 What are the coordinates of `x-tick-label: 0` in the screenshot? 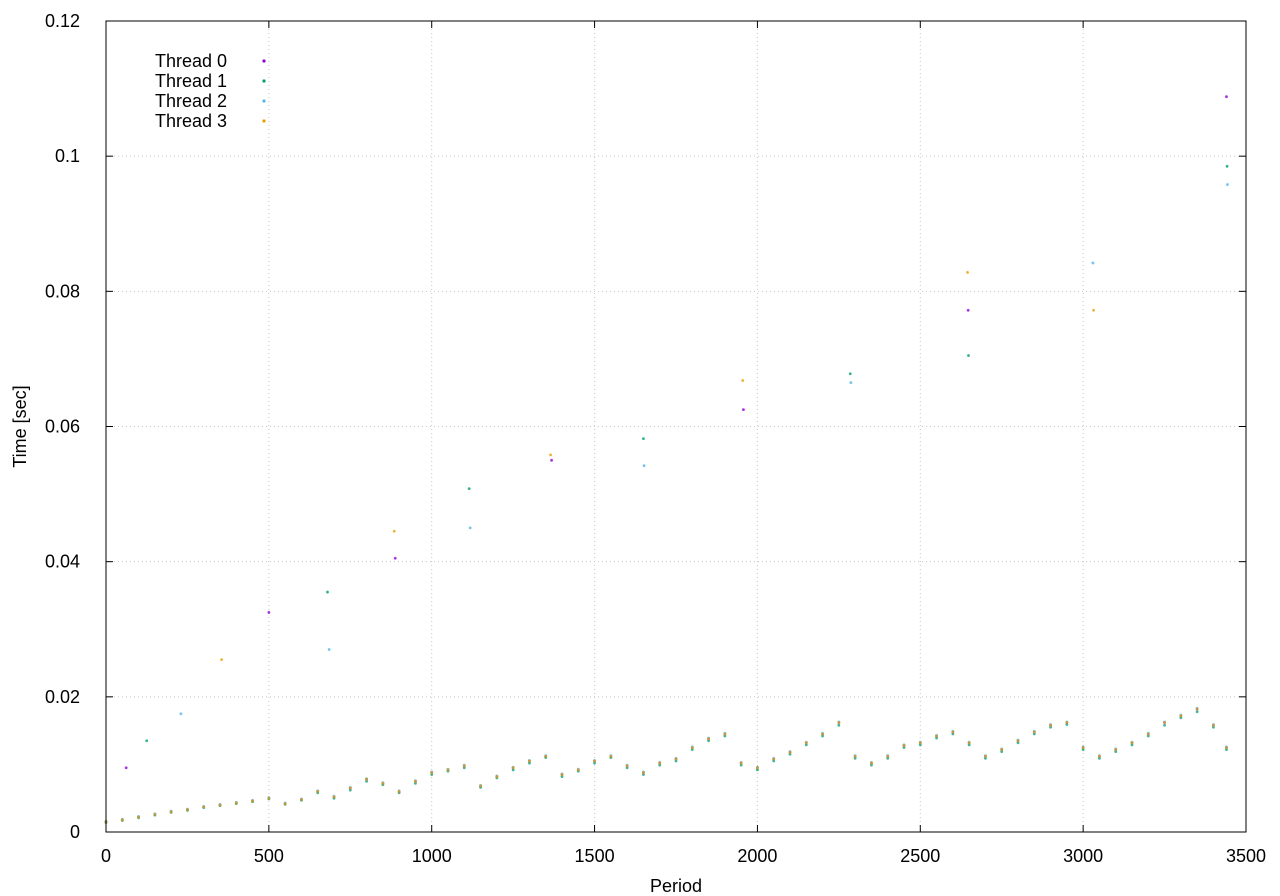 It's located at (106, 856).